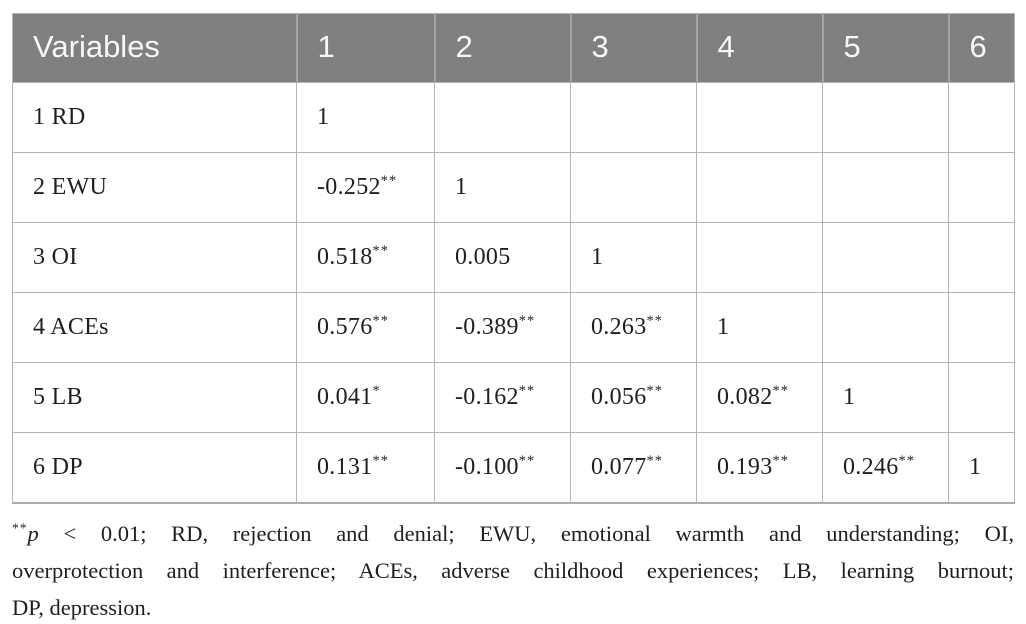 This screenshot has height=624, width=1026. I want to click on corr-cell: -0.162**, so click(502, 397).